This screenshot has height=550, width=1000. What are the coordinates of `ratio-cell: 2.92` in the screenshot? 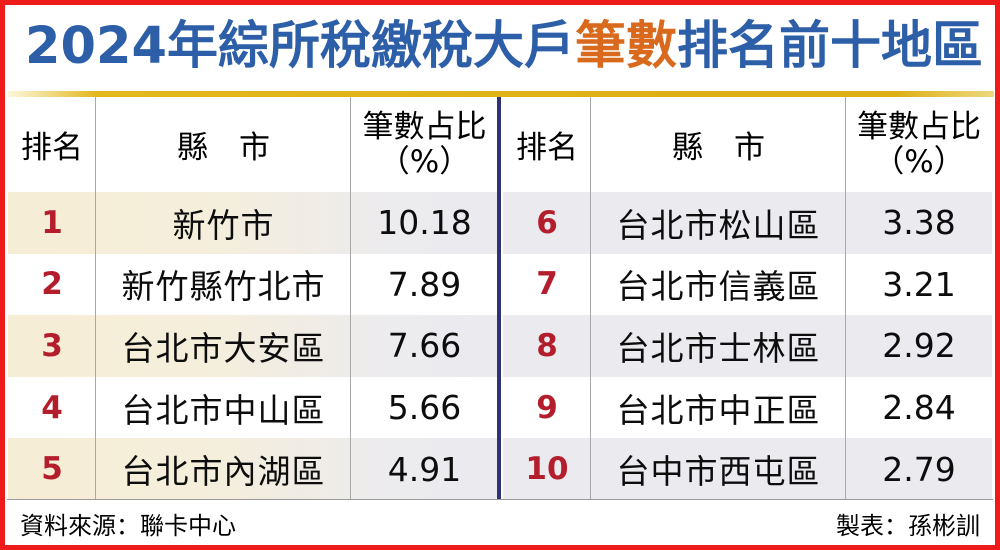 It's located at (919, 346).